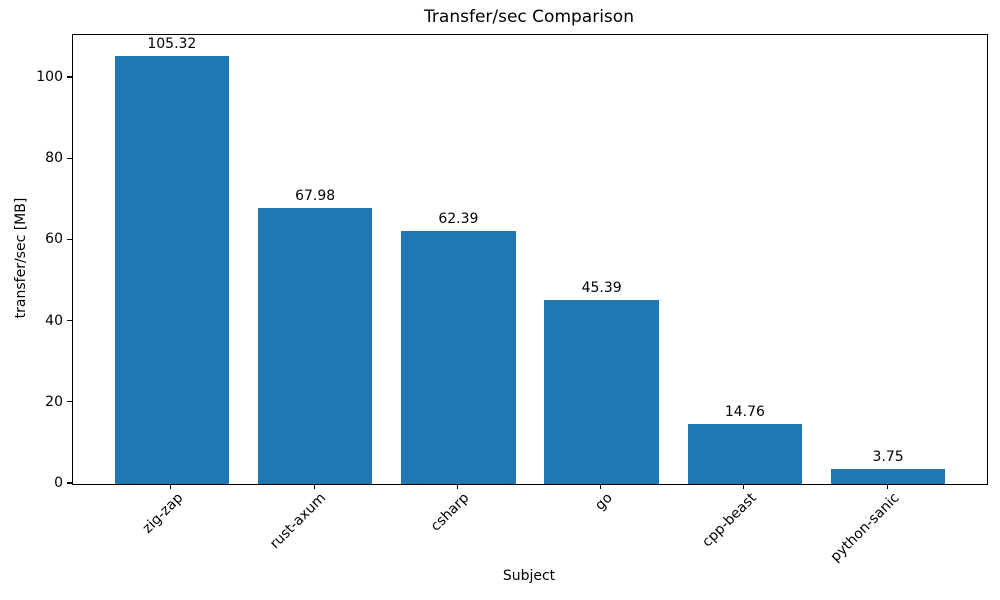 The image size is (1000, 600). What do you see at coordinates (49, 77) in the screenshot?
I see `y-tick-label: 100` at bounding box center [49, 77].